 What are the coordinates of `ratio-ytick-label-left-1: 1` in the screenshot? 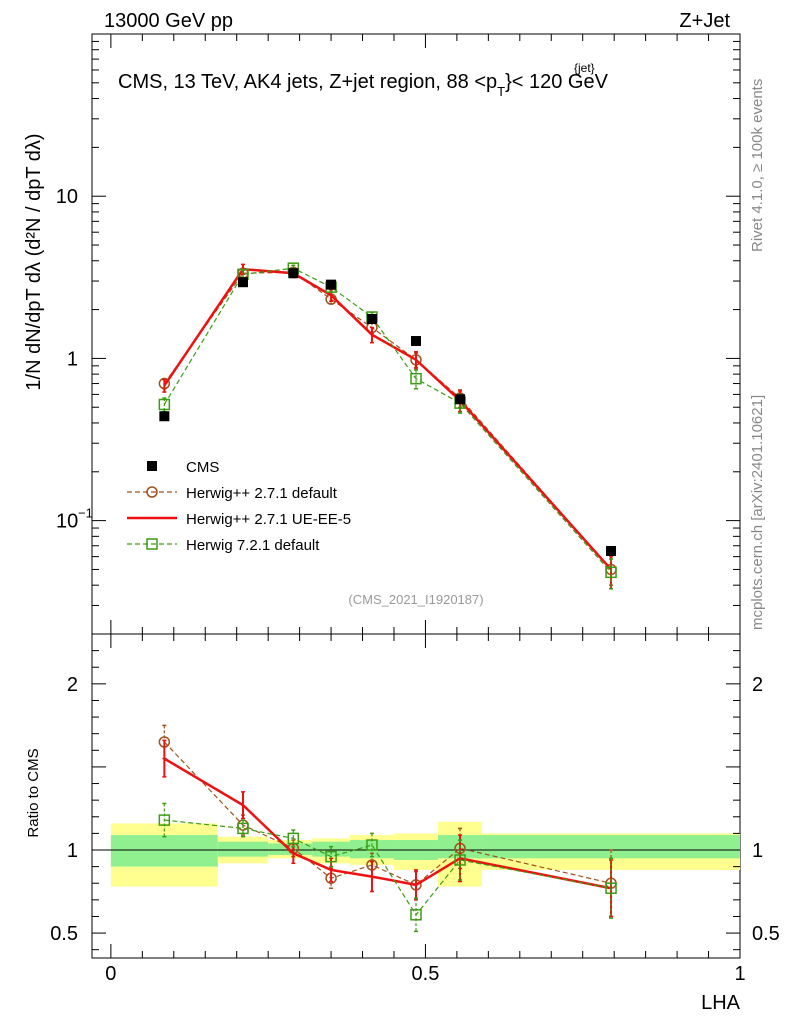 It's located at (72, 851).